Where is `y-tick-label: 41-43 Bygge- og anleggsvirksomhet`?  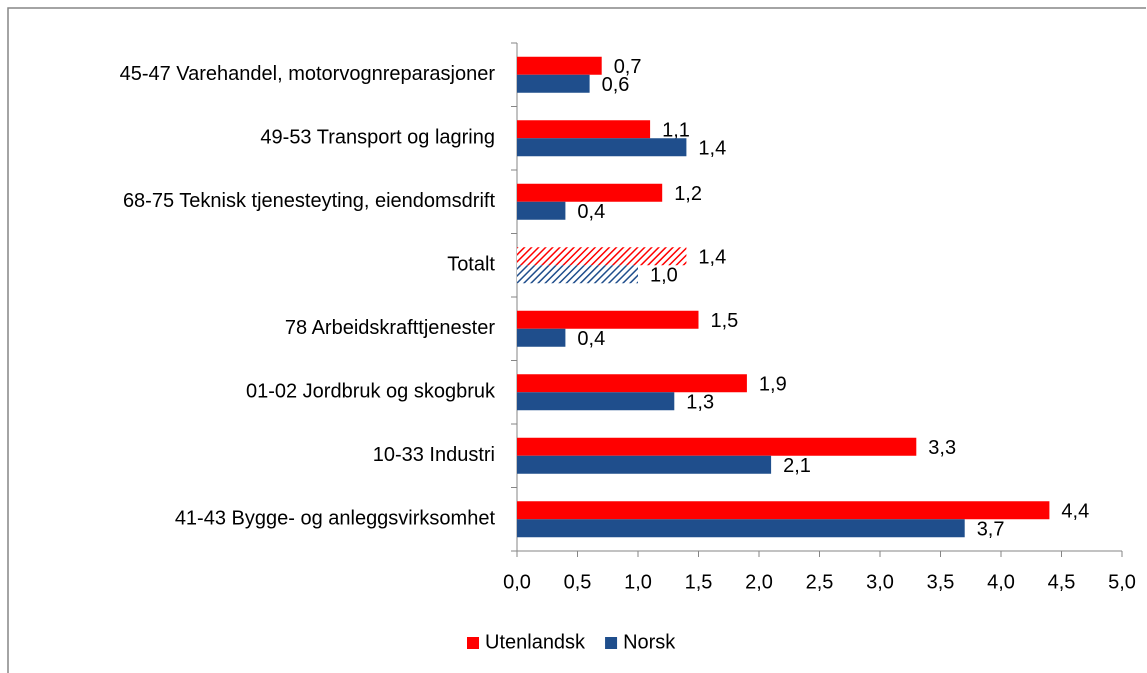 y-tick-label: 41-43 Bygge- og anleggsvirksomhet is located at coordinates (335, 519).